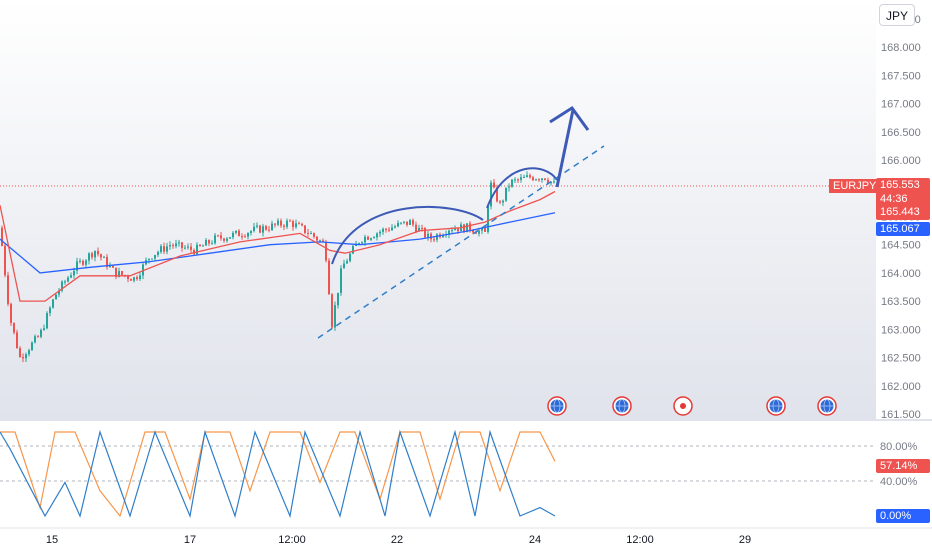 The width and height of the screenshot is (932, 555). I want to click on x-tick-label: 15, so click(52, 540).